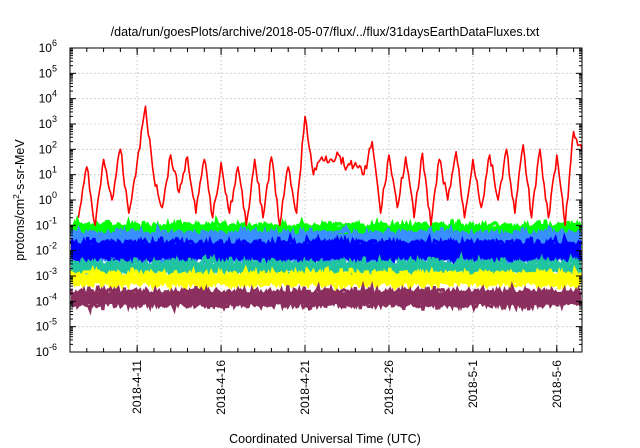 The image size is (640, 448). Describe the element at coordinates (53, 220) in the screenshot. I see `y-tick-label-exponent: -1` at that location.